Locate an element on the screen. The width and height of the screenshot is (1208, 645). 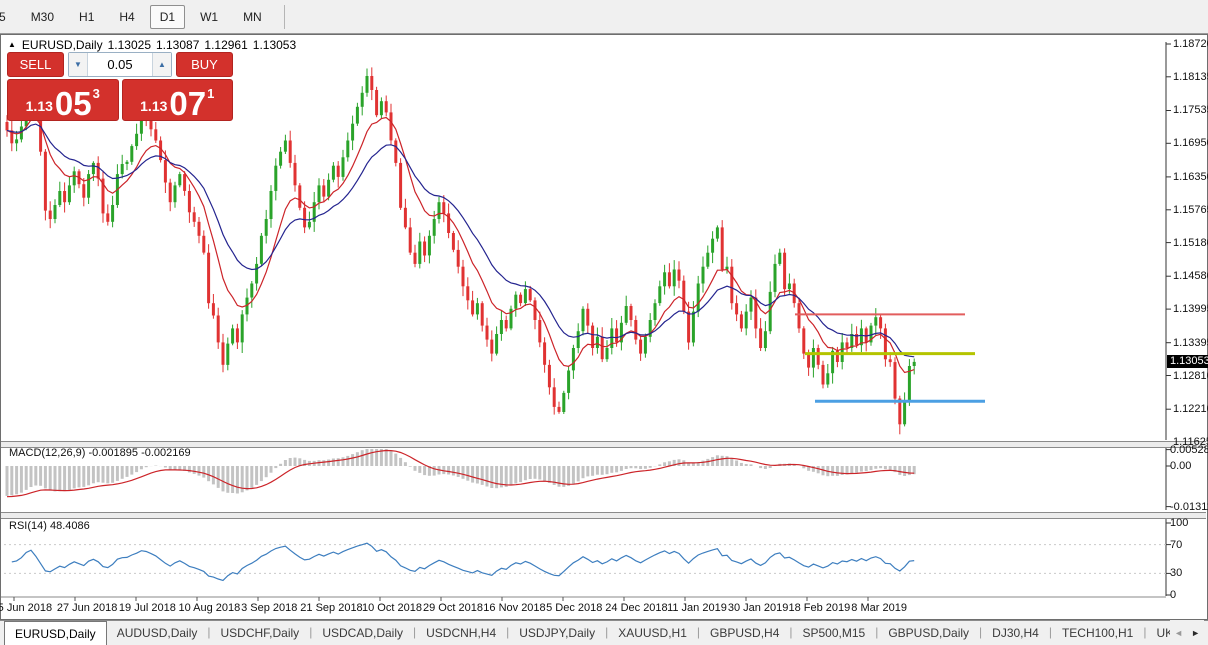
sell-price-button: 1.13 05 3 is located at coordinates (63, 100).